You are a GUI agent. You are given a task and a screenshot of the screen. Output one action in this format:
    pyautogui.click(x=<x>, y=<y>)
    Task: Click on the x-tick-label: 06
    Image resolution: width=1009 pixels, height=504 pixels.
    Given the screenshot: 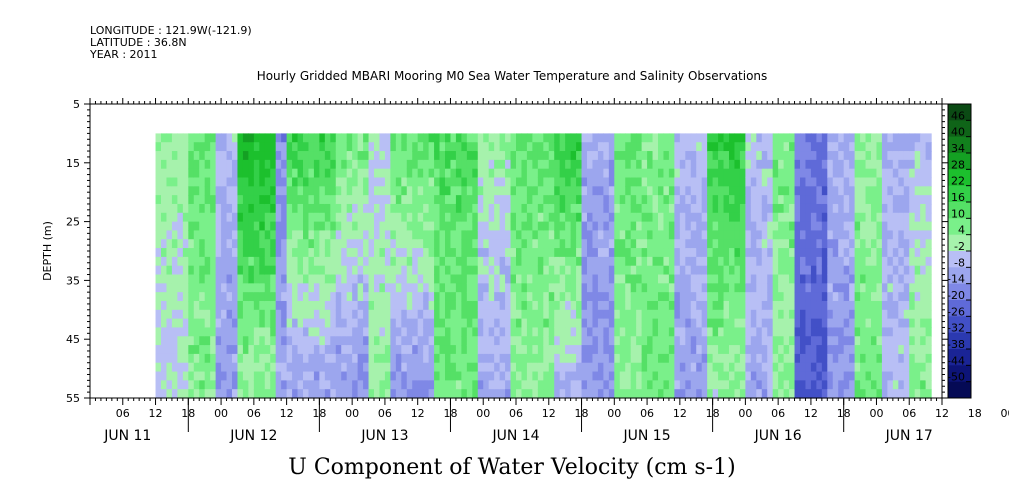 What is the action you would take?
    pyautogui.click(x=909, y=413)
    